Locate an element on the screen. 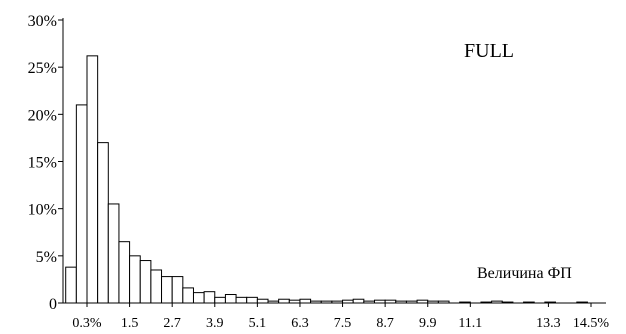  x-tick-label: 14.5% is located at coordinates (591, 323).